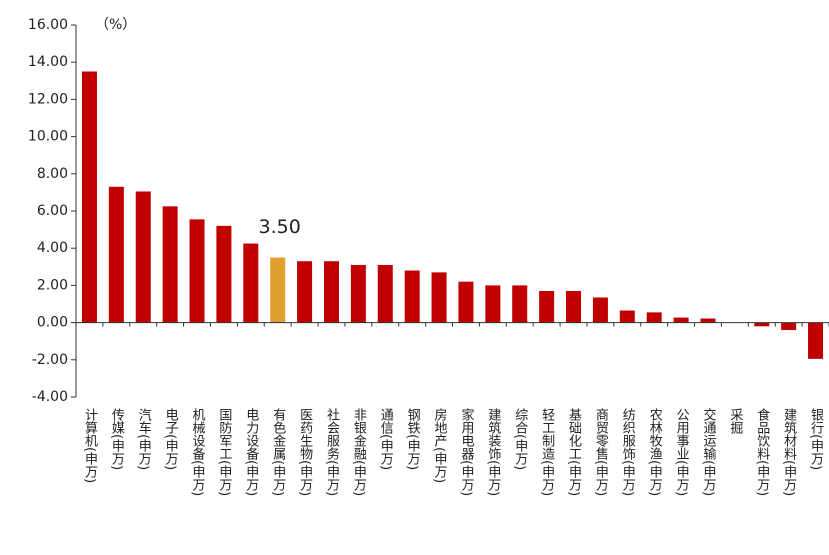  Describe the element at coordinates (440, 445) in the screenshot. I see `x-tick-label: 房地产(申万)` at that location.